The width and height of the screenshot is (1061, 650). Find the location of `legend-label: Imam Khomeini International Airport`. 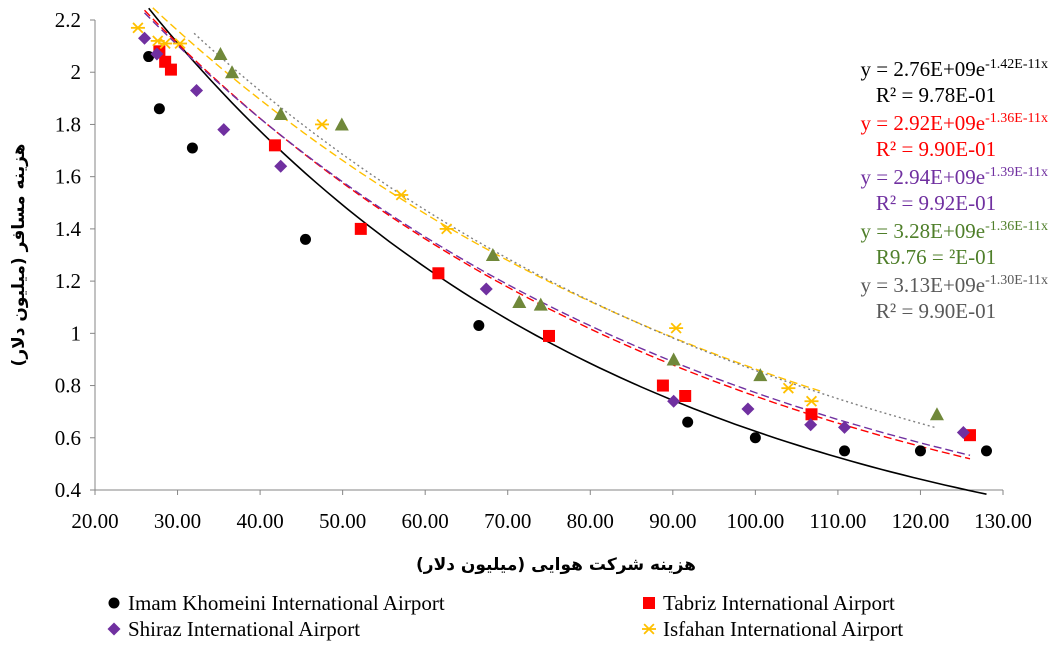

legend-label: Imam Khomeini International Airport is located at coordinates (286, 603).